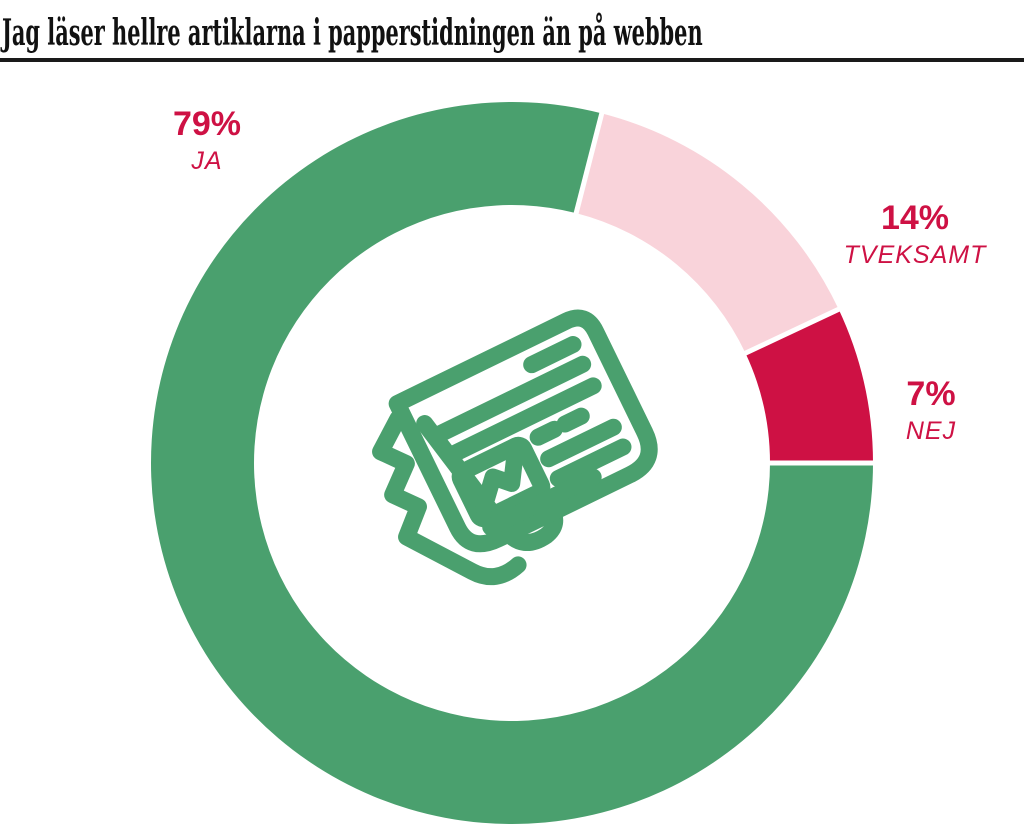  I want to click on label-nej: 7% NEJ, so click(931, 410).